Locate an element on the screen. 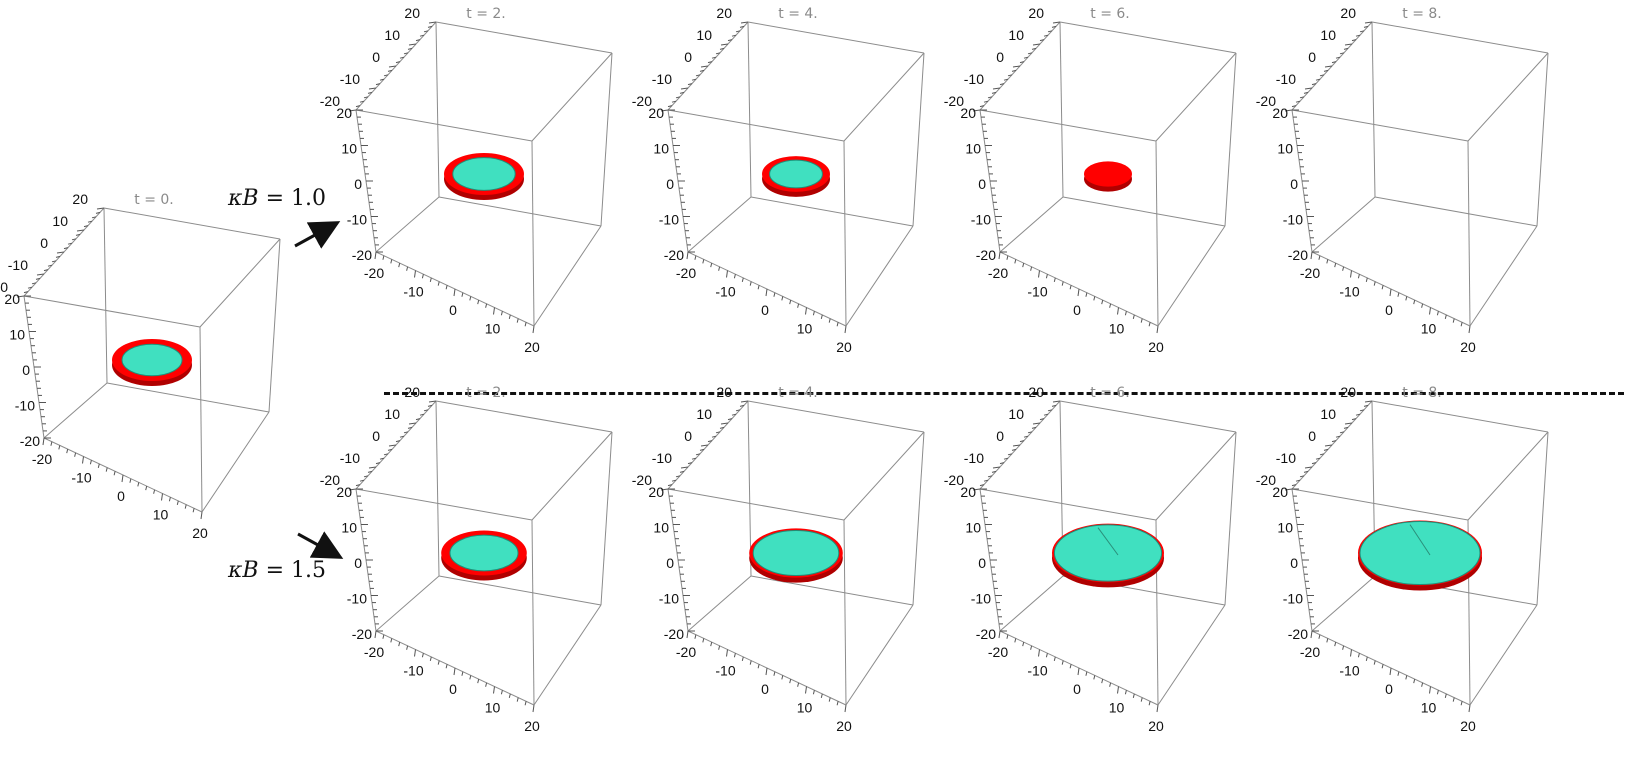  panel-title: t = 4. is located at coordinates (797, 14).